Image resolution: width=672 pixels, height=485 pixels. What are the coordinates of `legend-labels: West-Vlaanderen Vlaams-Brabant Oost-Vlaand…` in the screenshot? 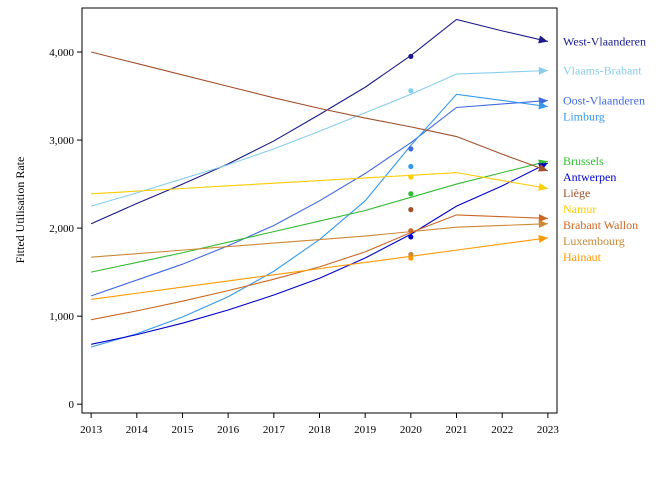 It's located at (604, 149).